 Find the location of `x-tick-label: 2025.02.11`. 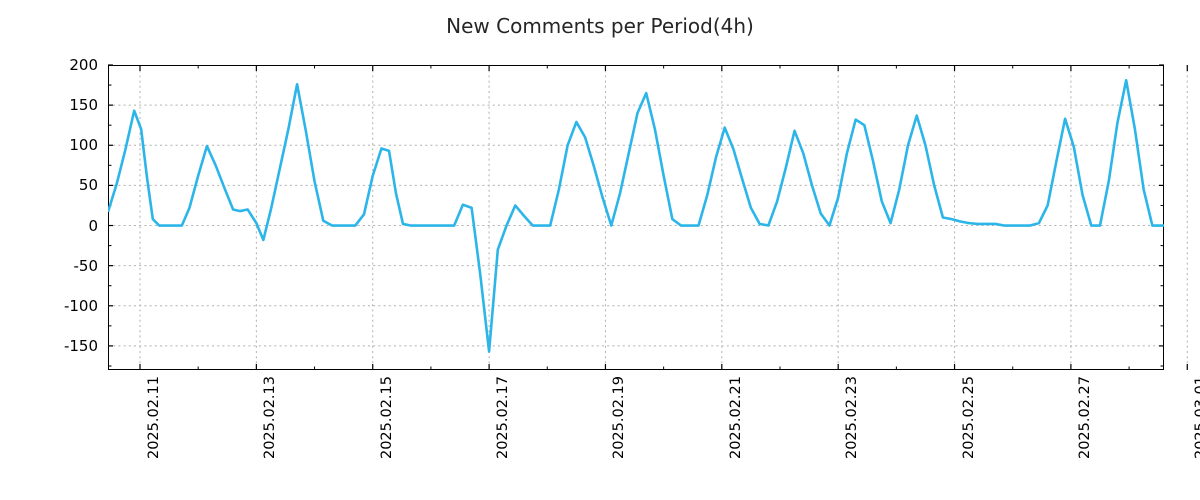

x-tick-label: 2025.02.11 is located at coordinates (154, 418).